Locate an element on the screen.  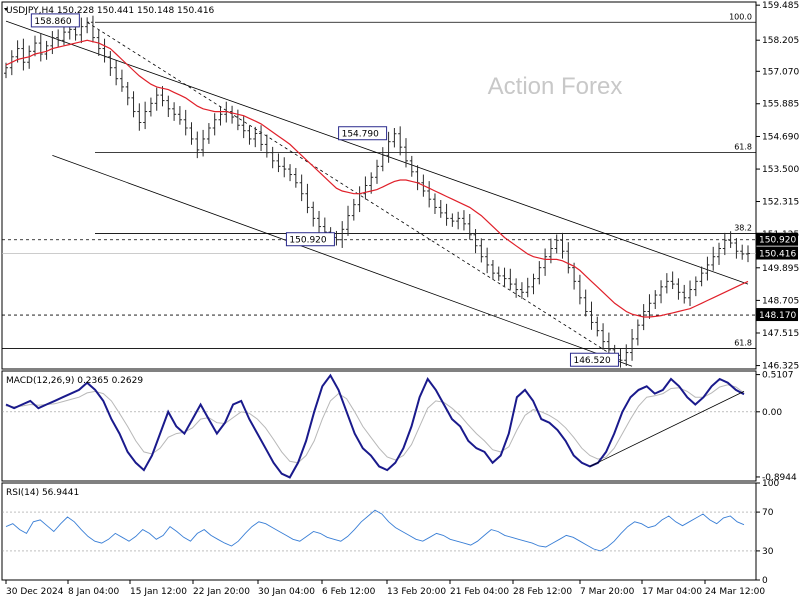
price-tick-label: 159.485 is located at coordinates (780, 6).